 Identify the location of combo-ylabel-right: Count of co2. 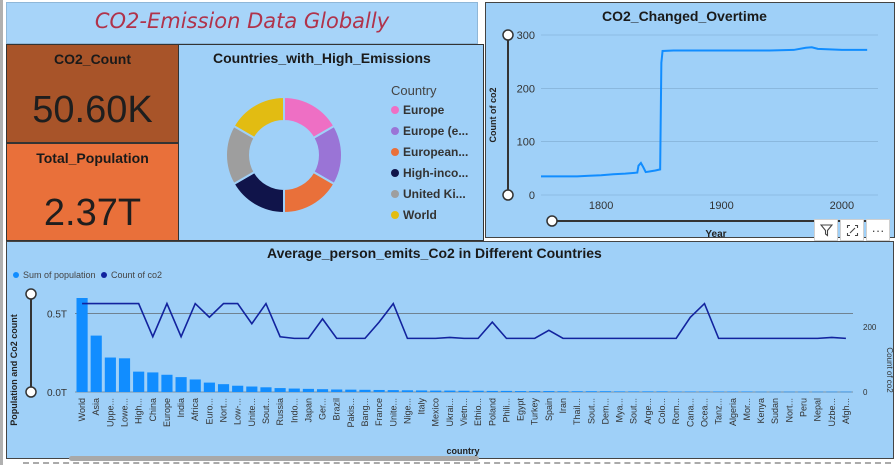
(889, 370).